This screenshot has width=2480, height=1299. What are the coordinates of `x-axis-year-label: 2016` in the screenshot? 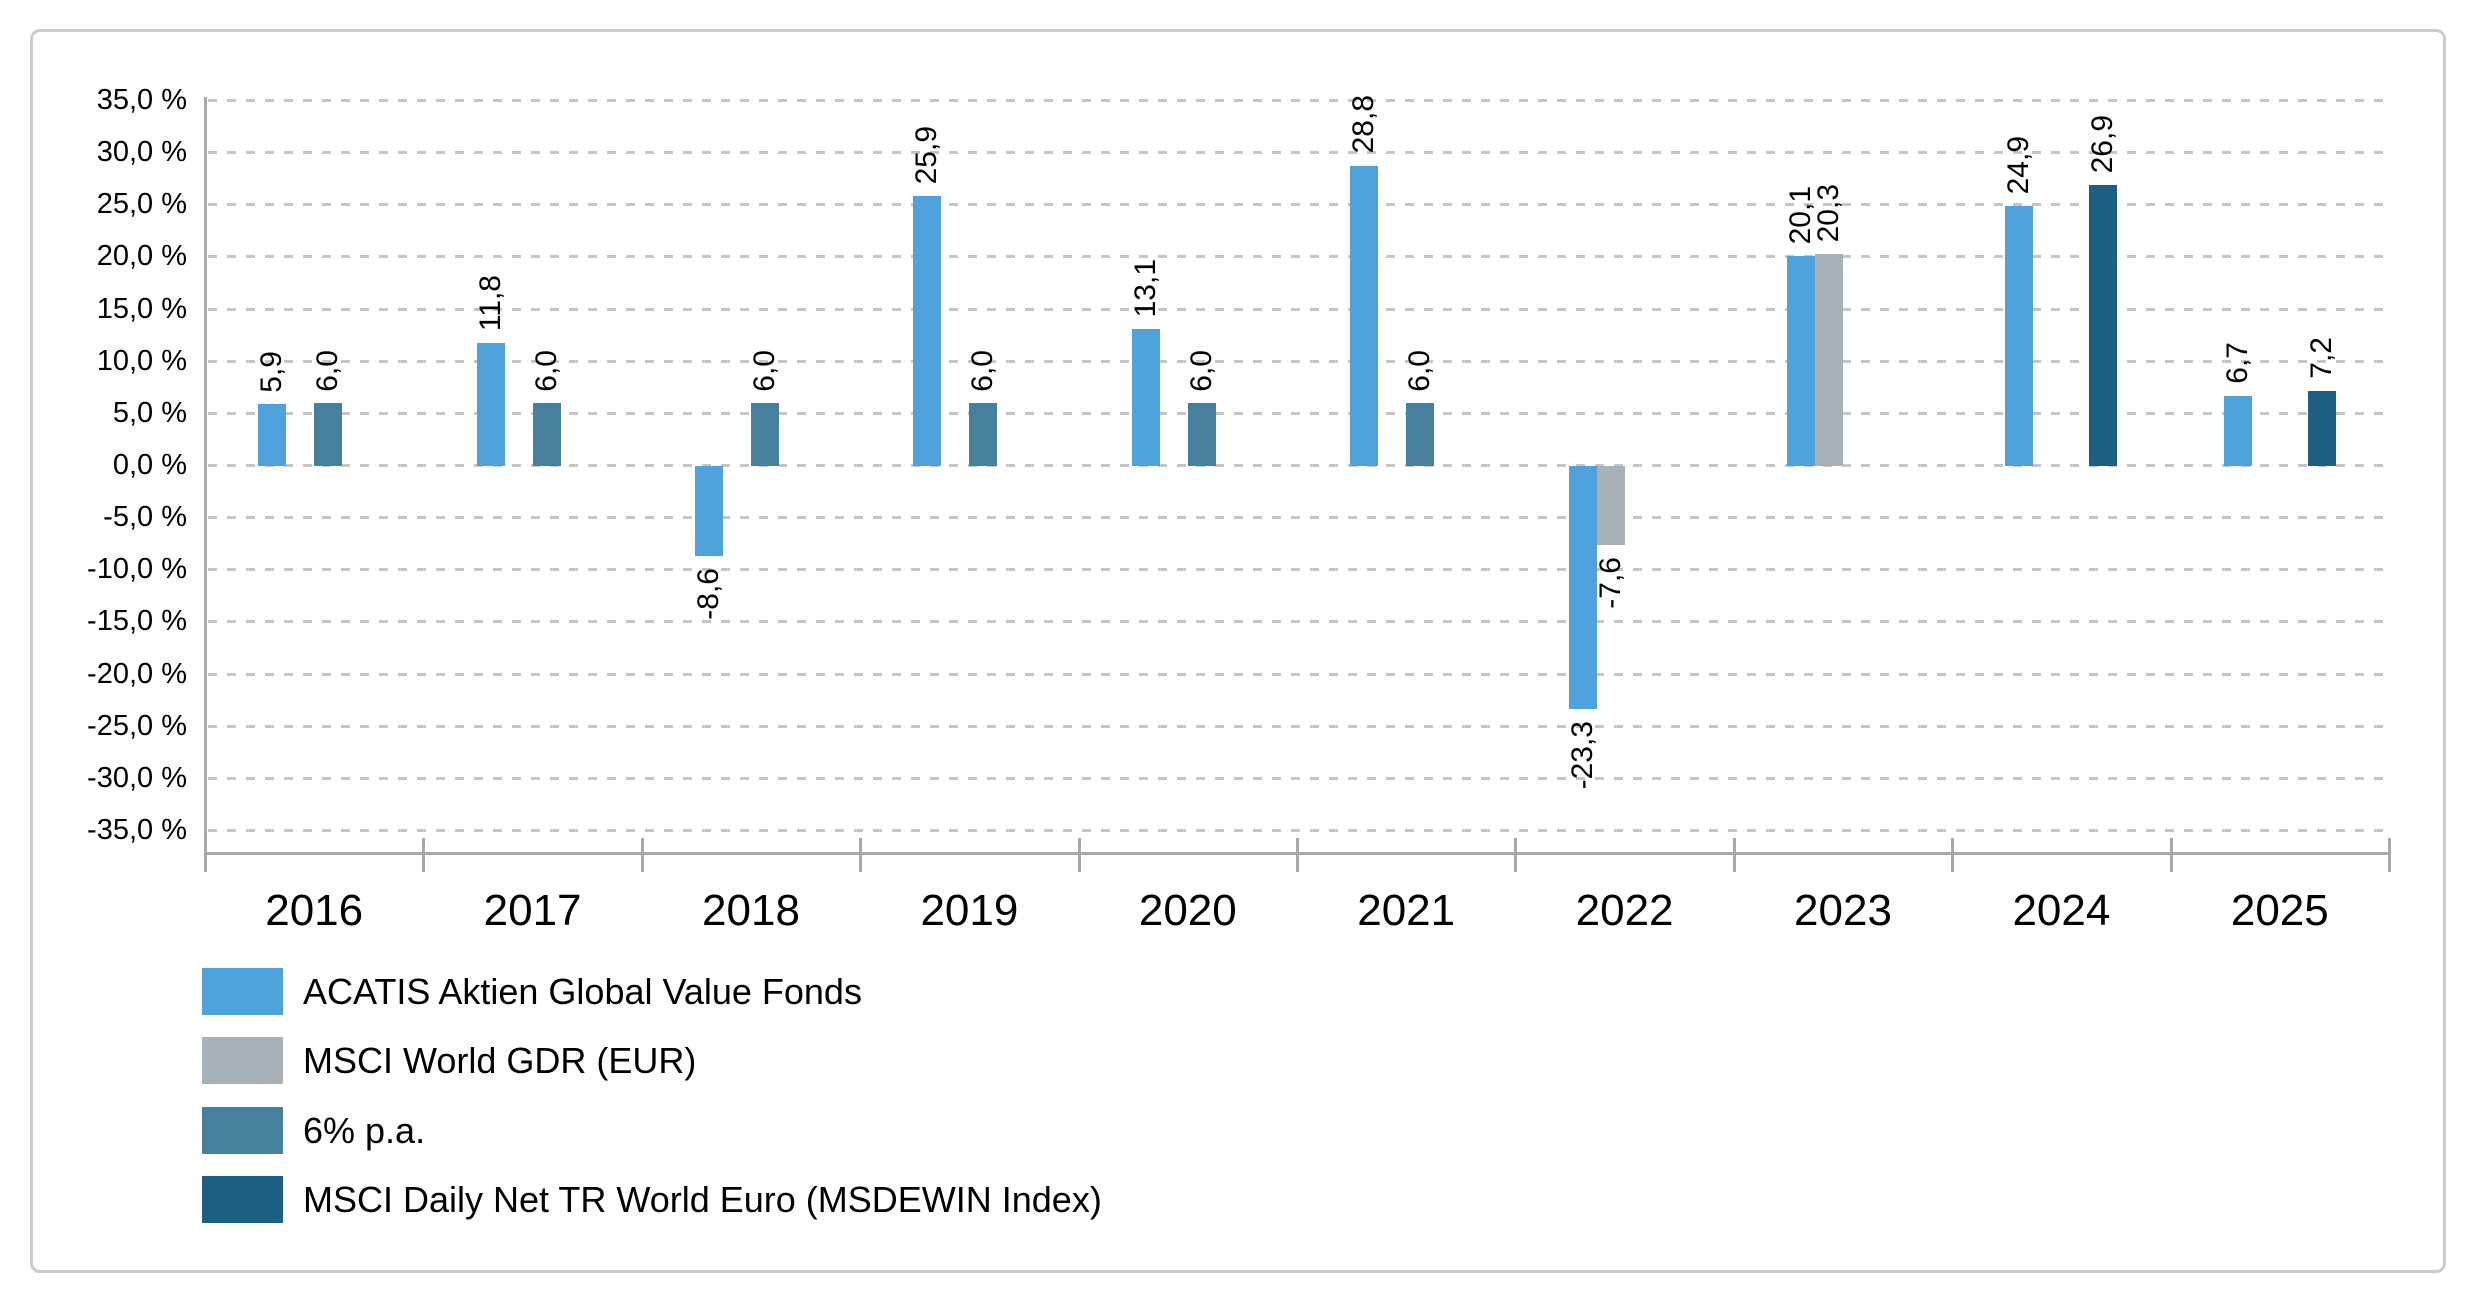 It's located at (314, 910).